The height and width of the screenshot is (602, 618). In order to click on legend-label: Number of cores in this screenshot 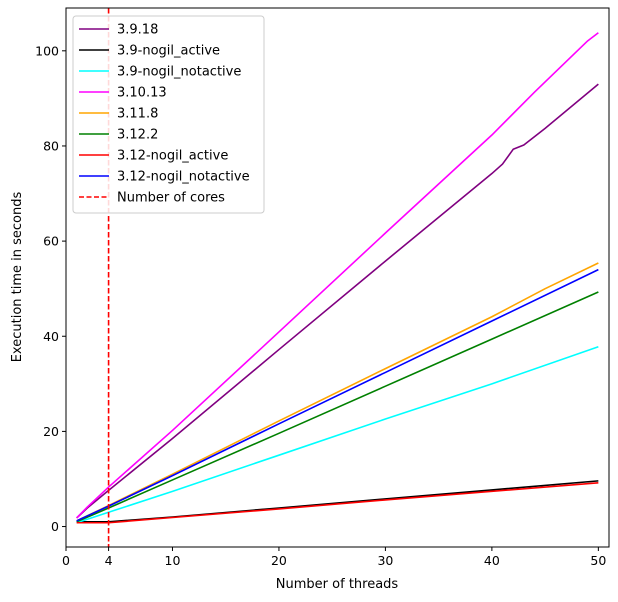, I will do `click(171, 198)`.